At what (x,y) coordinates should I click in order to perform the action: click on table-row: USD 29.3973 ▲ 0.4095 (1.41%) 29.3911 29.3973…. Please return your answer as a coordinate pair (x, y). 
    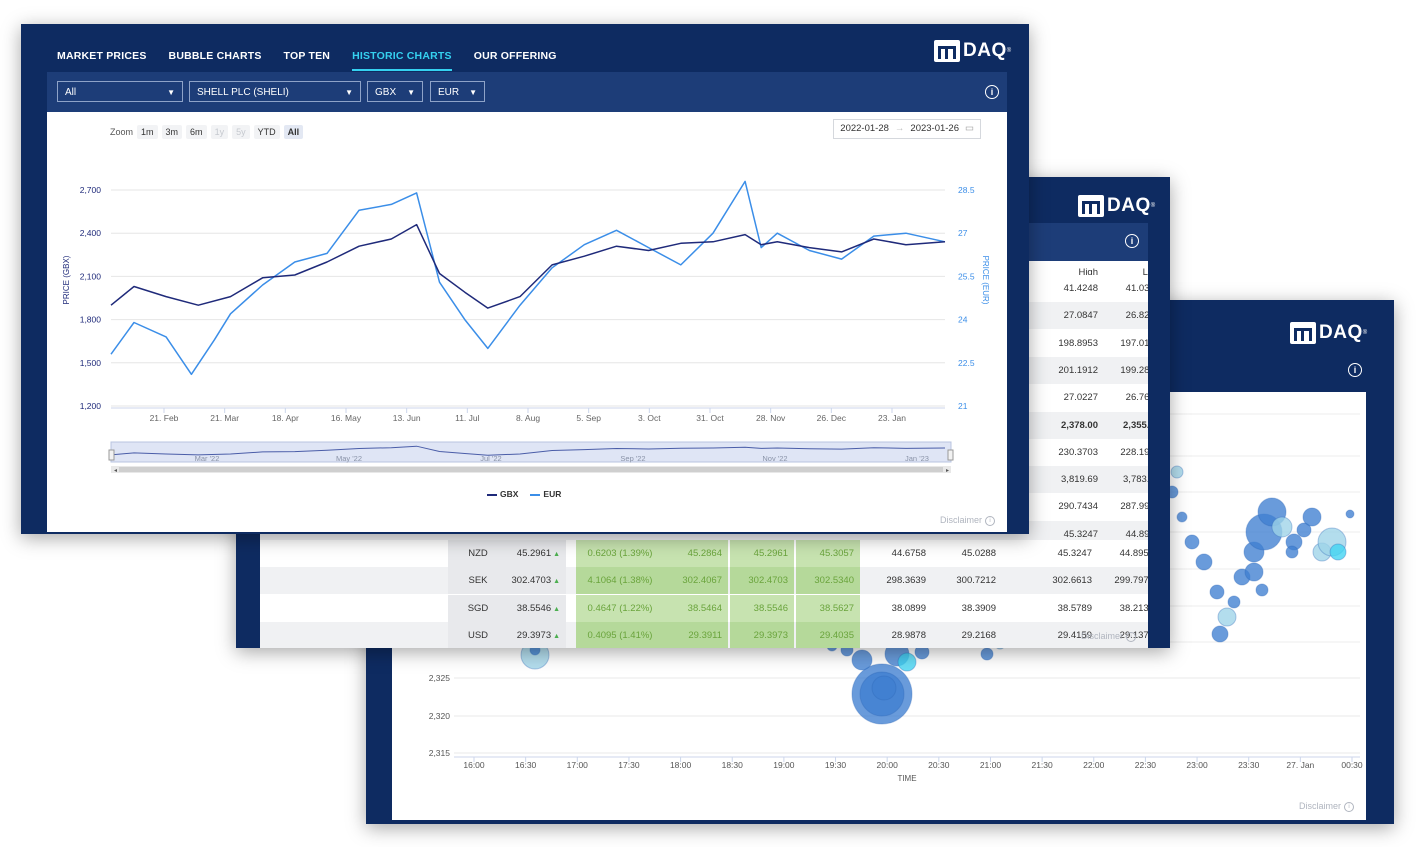
    Looking at the image, I should click on (704, 634).